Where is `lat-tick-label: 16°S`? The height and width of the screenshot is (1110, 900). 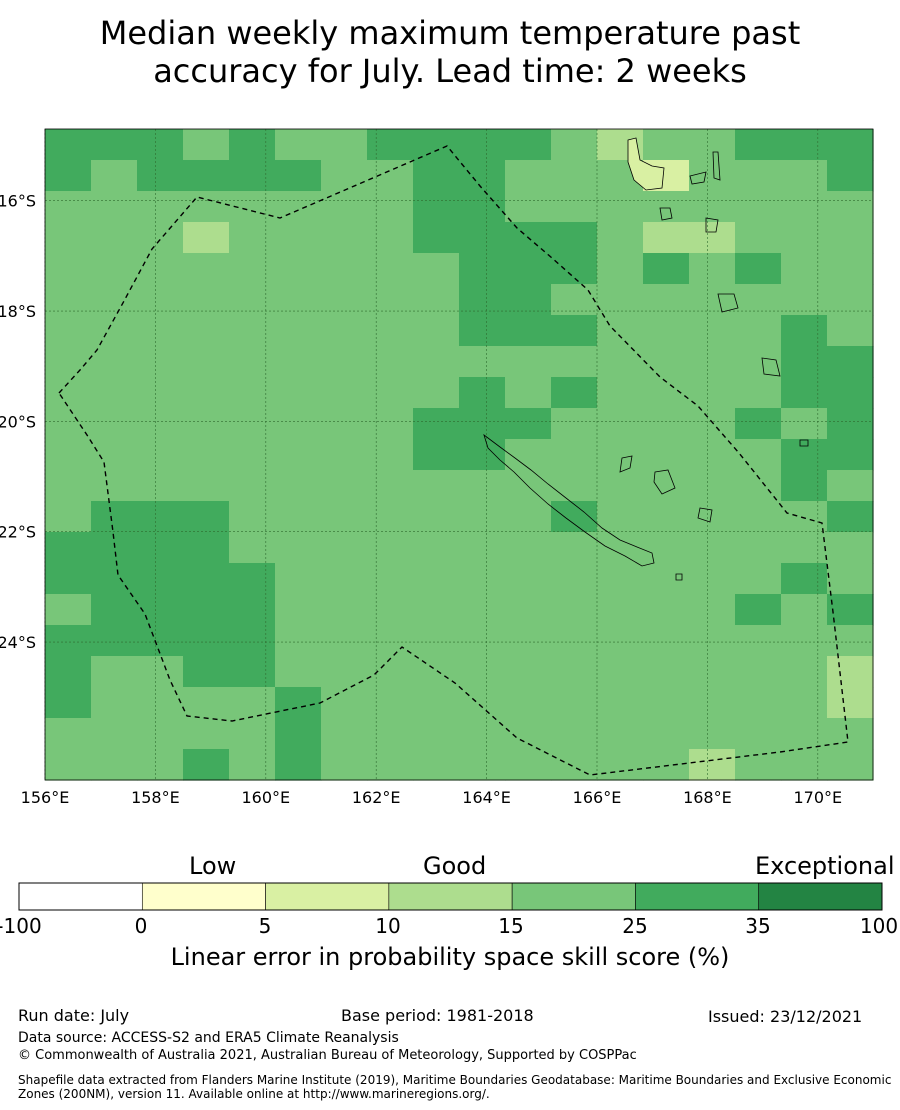 lat-tick-label: 16°S is located at coordinates (18, 201).